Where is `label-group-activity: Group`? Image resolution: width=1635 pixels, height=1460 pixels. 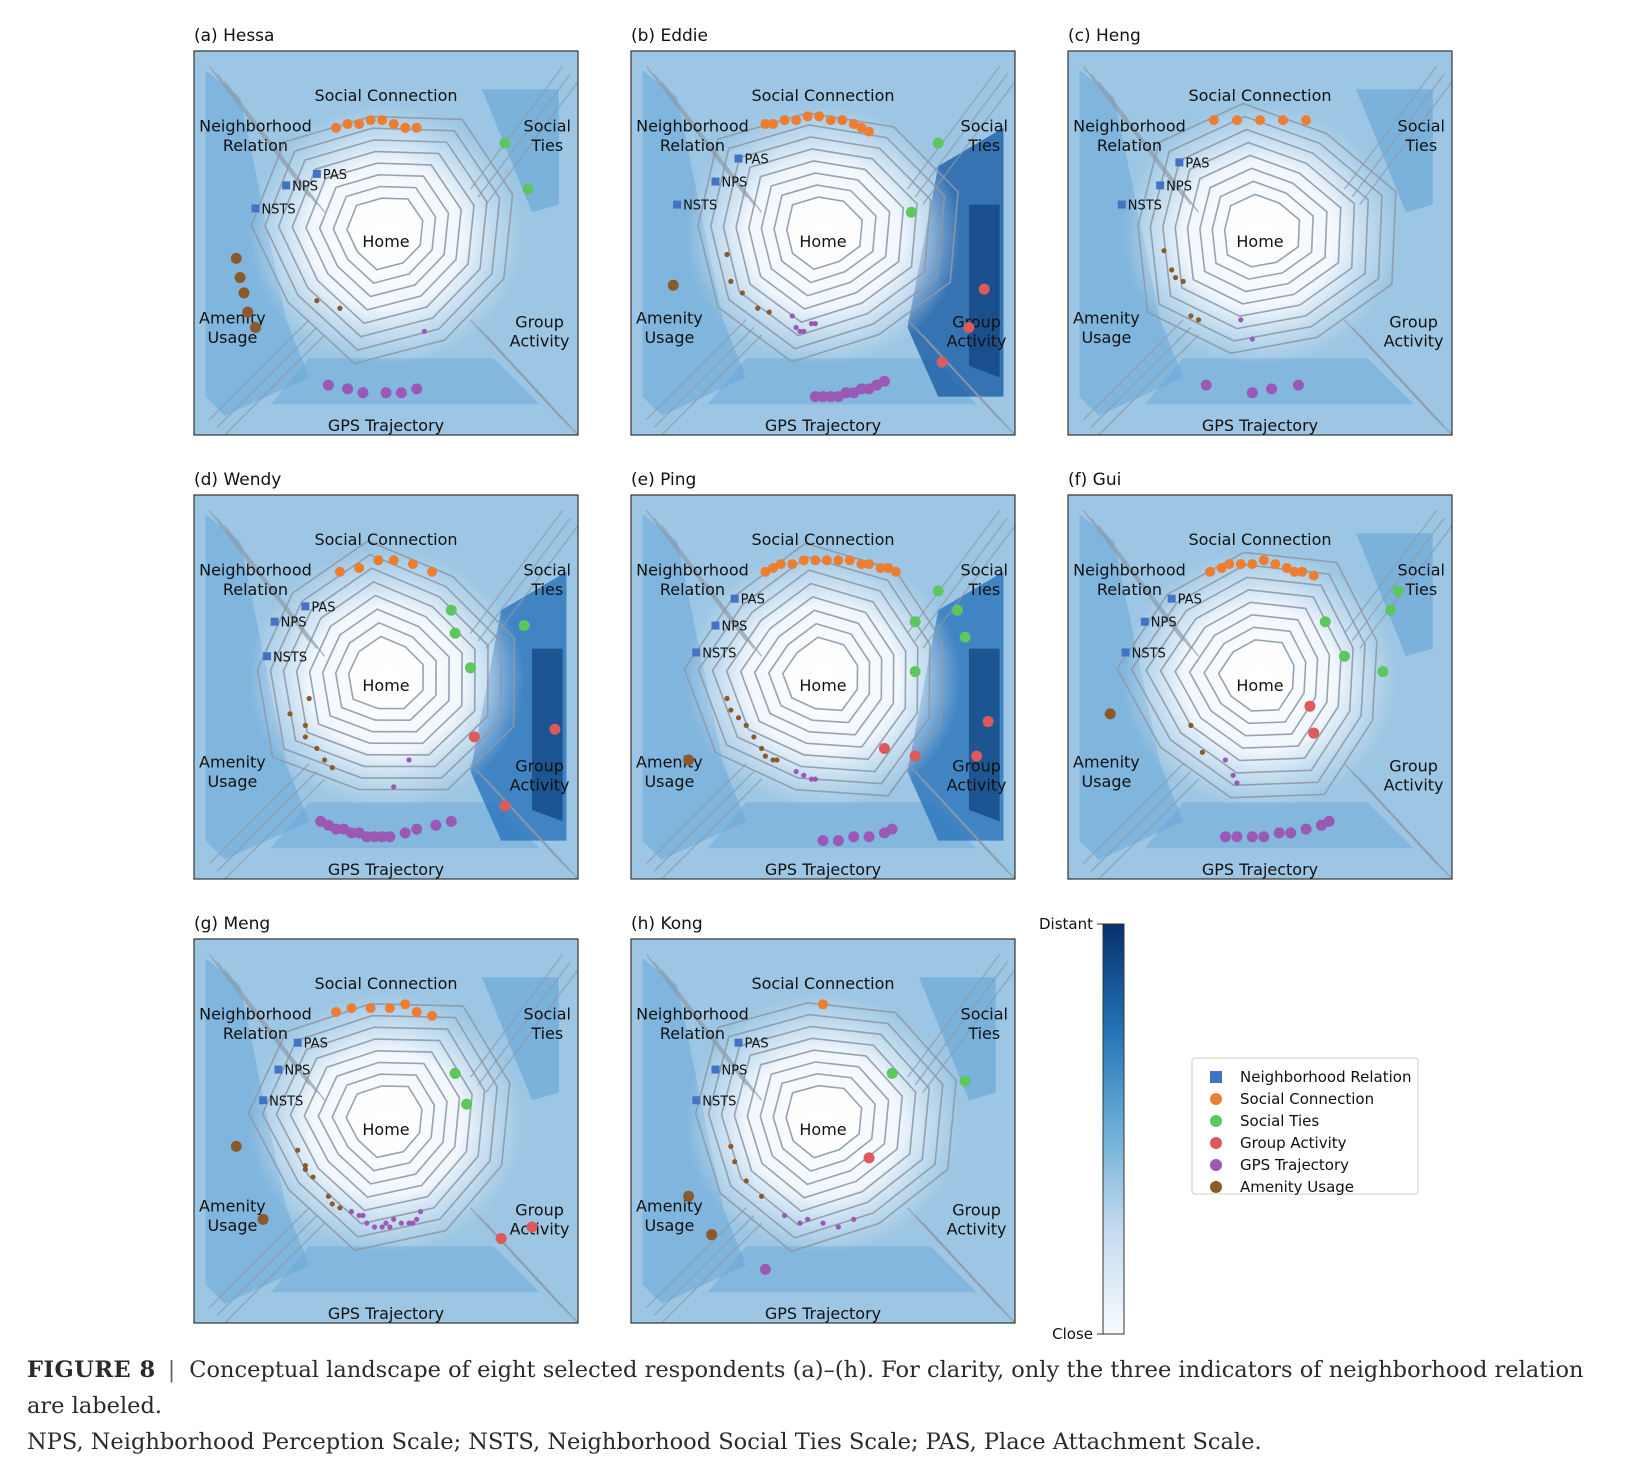
label-group-activity: Group is located at coordinates (976, 765).